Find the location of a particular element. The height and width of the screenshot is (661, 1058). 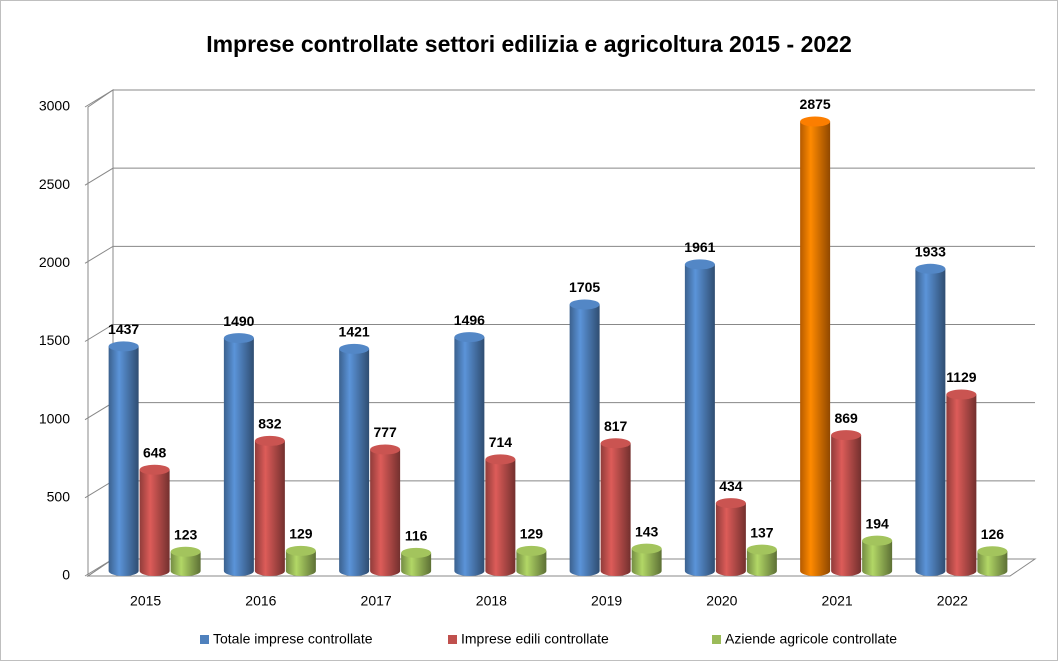

value-label: 143 is located at coordinates (647, 531).